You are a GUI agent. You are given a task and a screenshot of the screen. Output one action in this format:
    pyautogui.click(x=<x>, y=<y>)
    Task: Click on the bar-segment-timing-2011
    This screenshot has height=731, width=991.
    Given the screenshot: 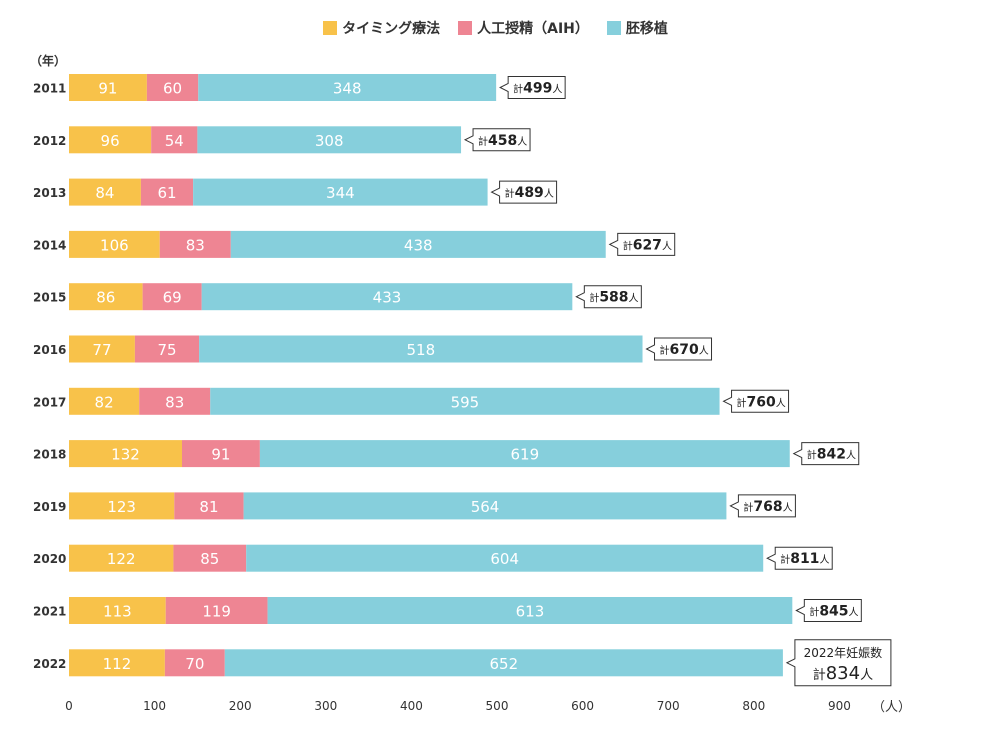 What is the action you would take?
    pyautogui.click(x=108, y=87)
    